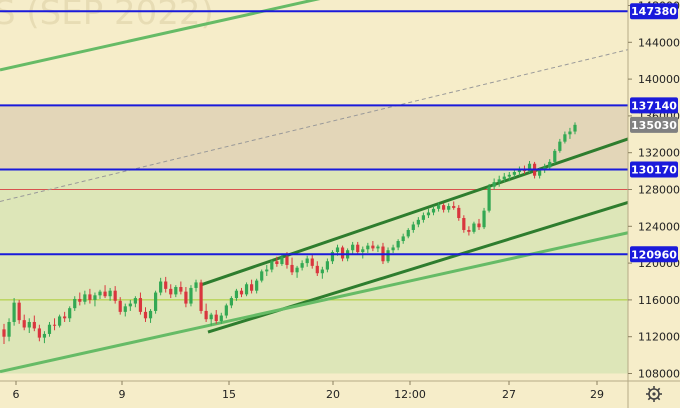 This screenshot has width=680, height=408. Describe the element at coordinates (659, 190) in the screenshot. I see `y-tick-label: 128000` at that location.